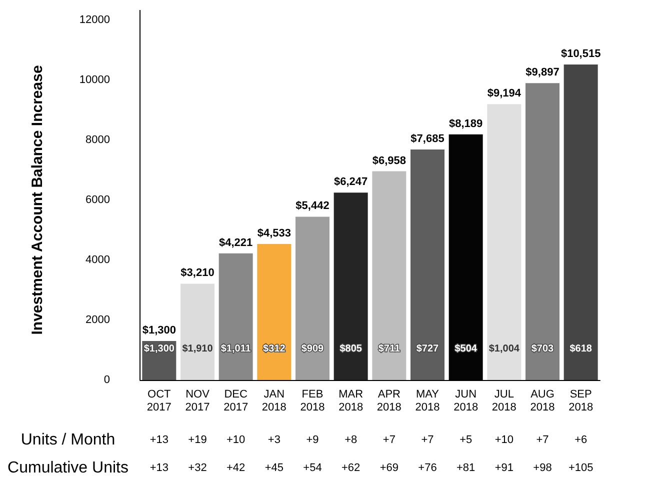 This screenshot has height=482, width=650. Describe the element at coordinates (312, 440) in the screenshot. I see `text: +9` at that location.